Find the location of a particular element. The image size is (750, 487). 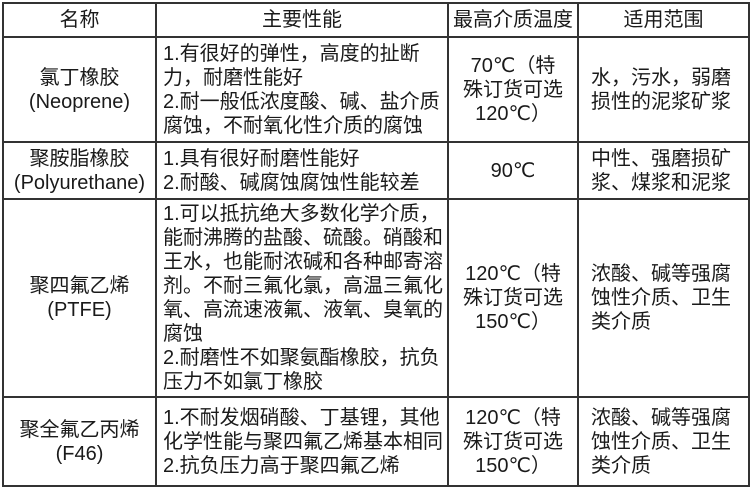

header-row: 名称 主要性能 最高介质温度 适用范围 is located at coordinates (376, 20).